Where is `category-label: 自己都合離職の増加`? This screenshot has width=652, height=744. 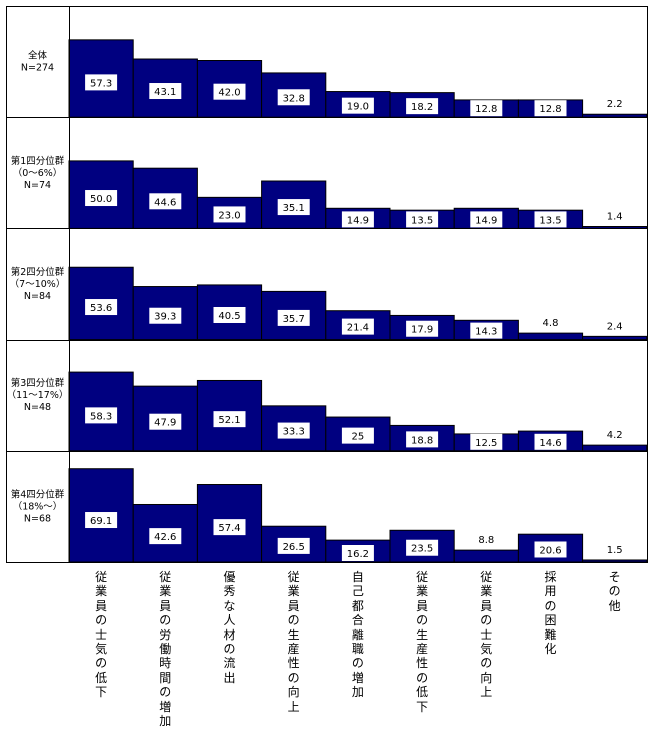
category-label: 自己都合離職の増加 is located at coordinates (357, 635).